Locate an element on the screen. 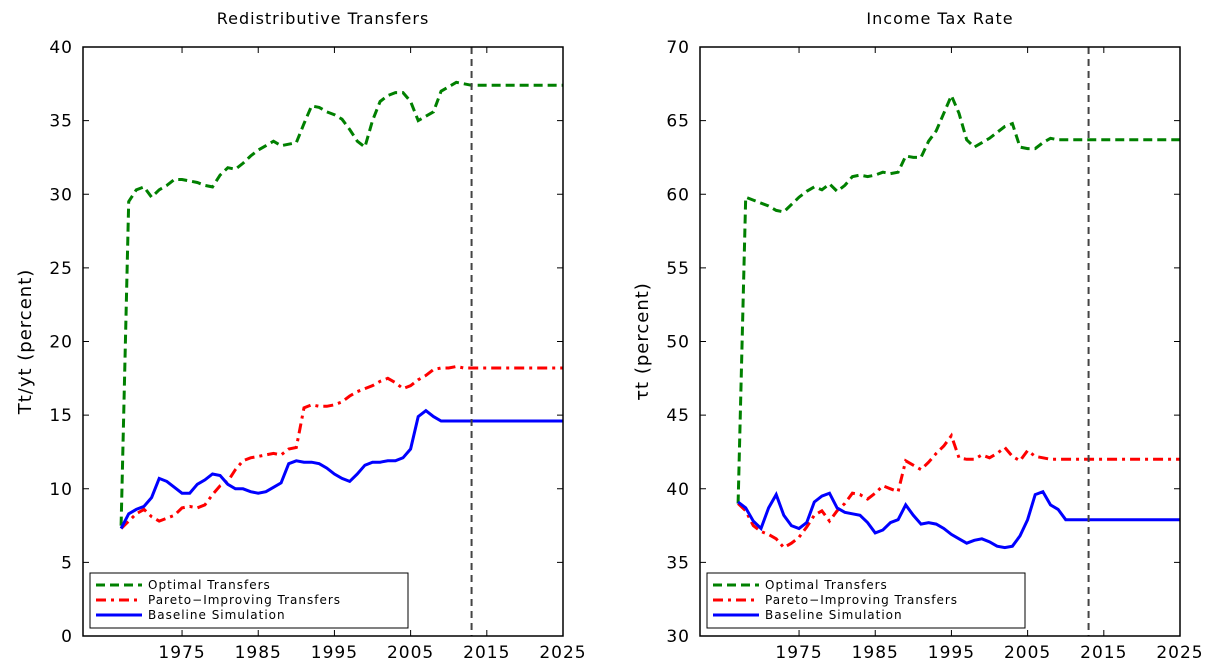  y-tick-label: 45 is located at coordinates (678, 416).